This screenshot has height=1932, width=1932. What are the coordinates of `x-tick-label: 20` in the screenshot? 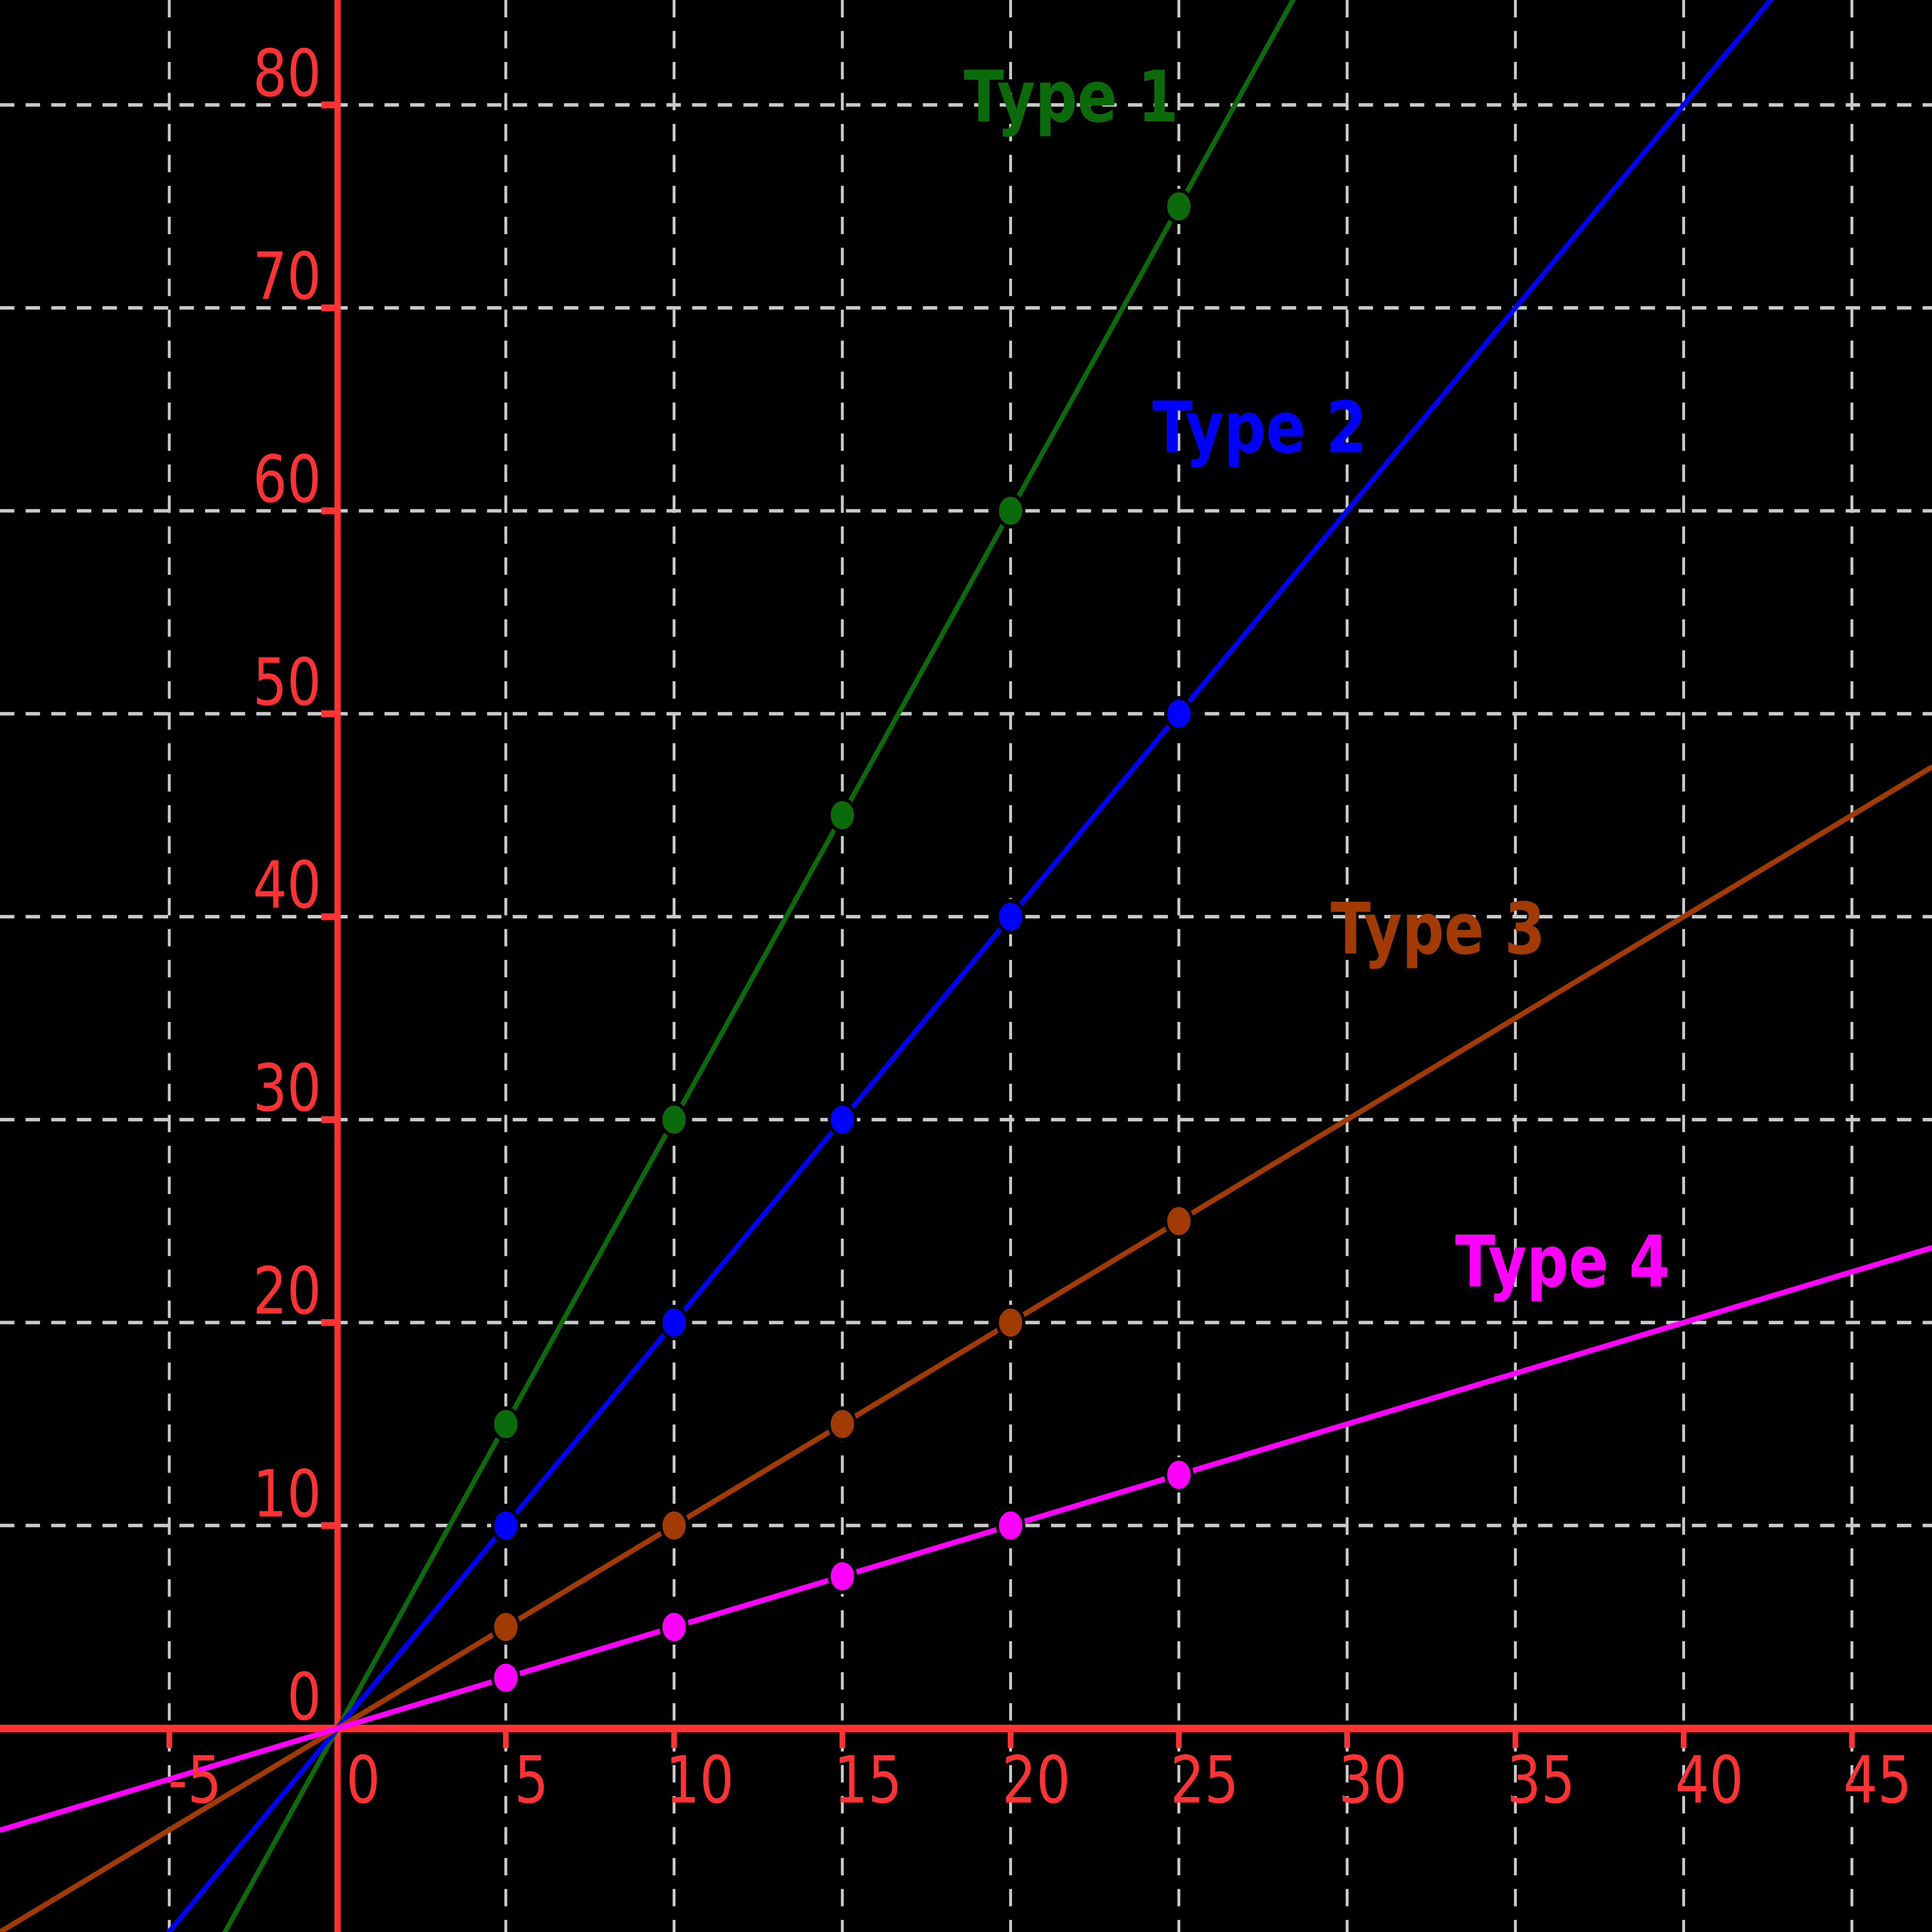 It's located at (1036, 1781).